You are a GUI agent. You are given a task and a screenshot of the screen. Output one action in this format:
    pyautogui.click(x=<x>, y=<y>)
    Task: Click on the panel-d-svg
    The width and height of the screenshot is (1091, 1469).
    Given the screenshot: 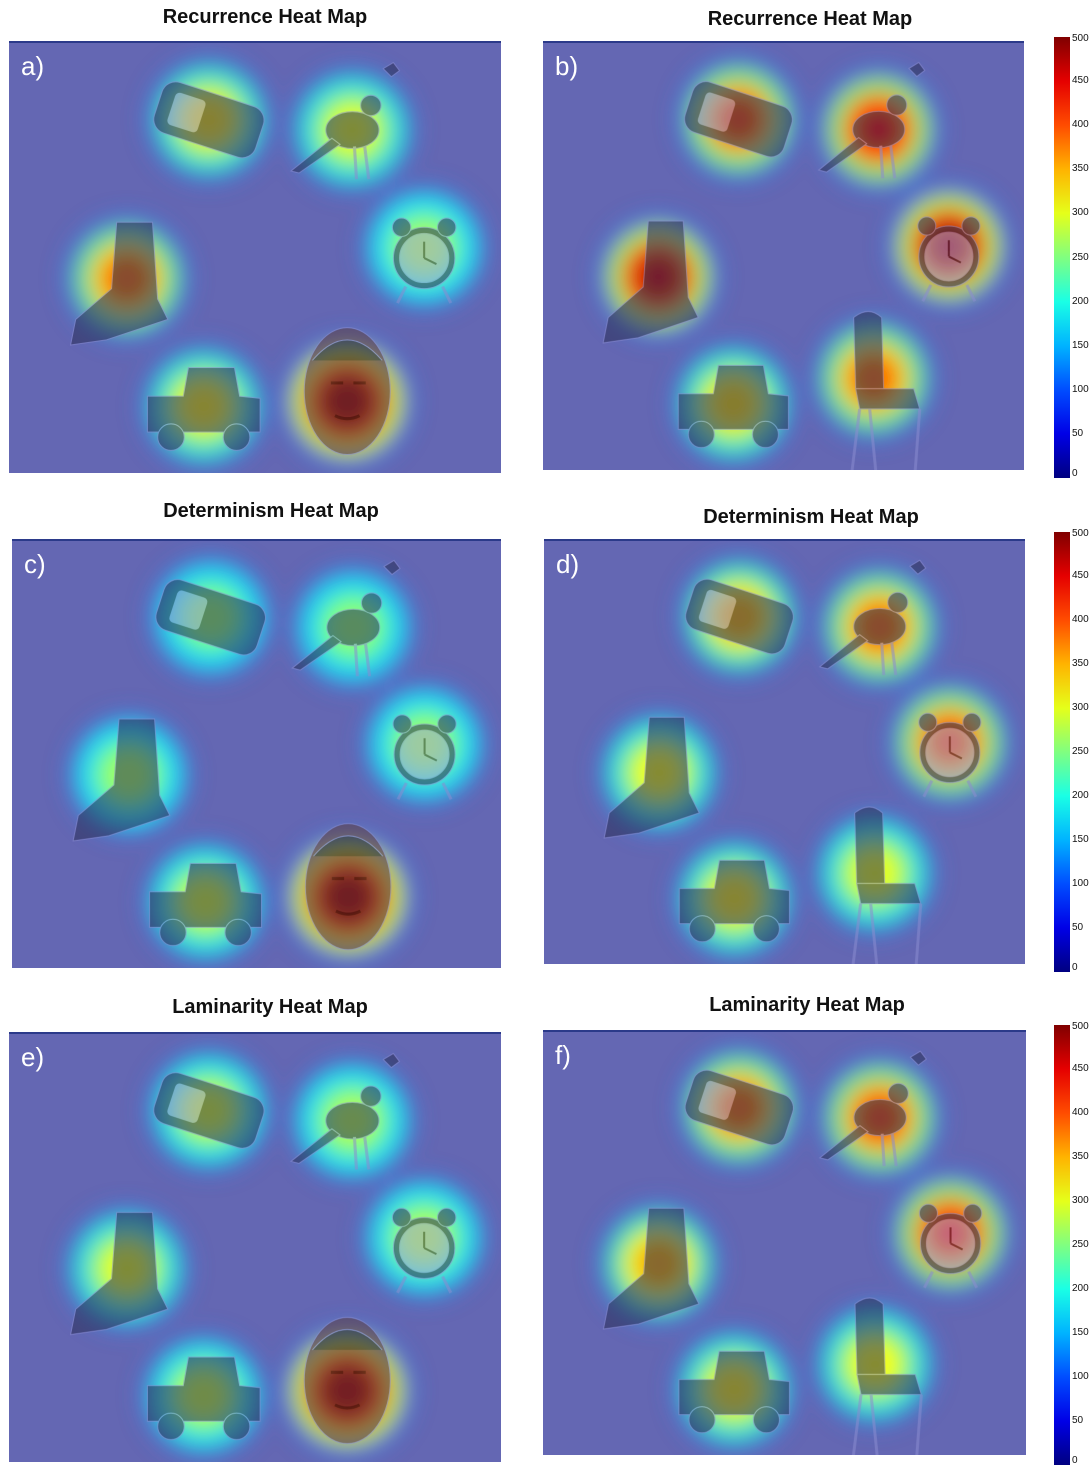 What is the action you would take?
    pyautogui.click(x=784, y=752)
    